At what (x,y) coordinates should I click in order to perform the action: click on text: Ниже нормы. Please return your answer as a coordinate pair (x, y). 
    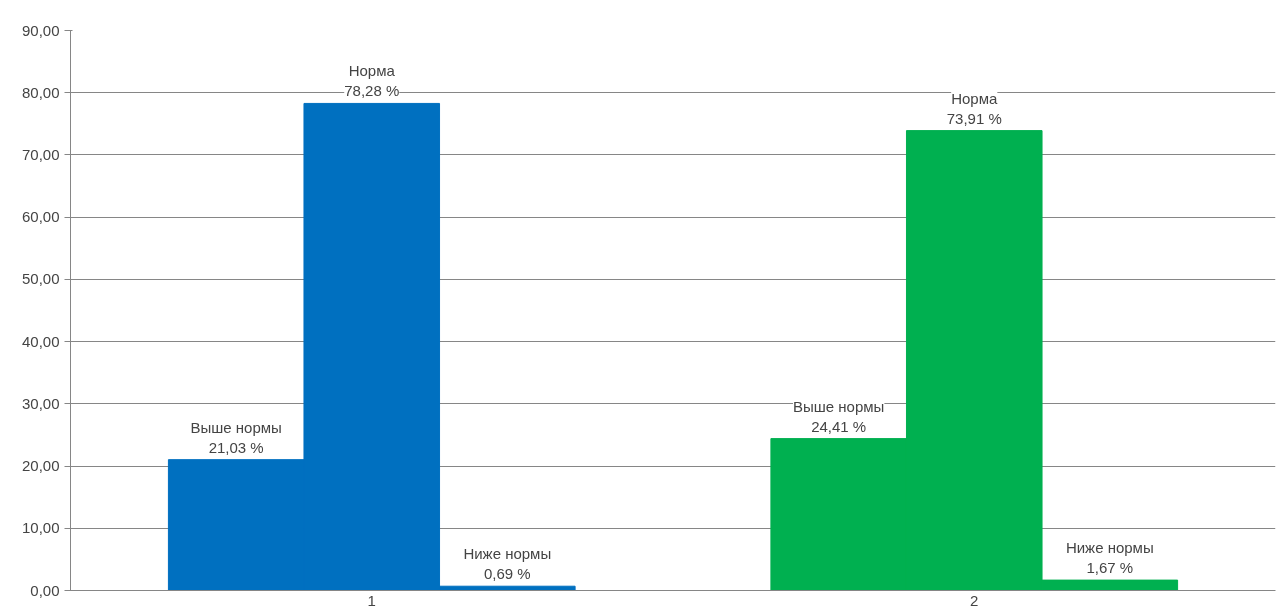
    Looking at the image, I should click on (1109, 548).